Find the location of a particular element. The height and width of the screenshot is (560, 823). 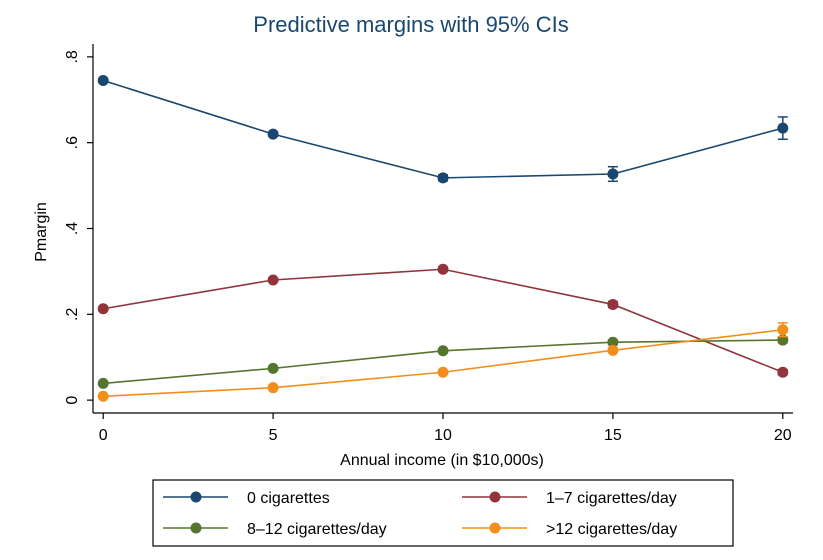

legend-item: 1–7 cigarettes/day is located at coordinates (569, 498).